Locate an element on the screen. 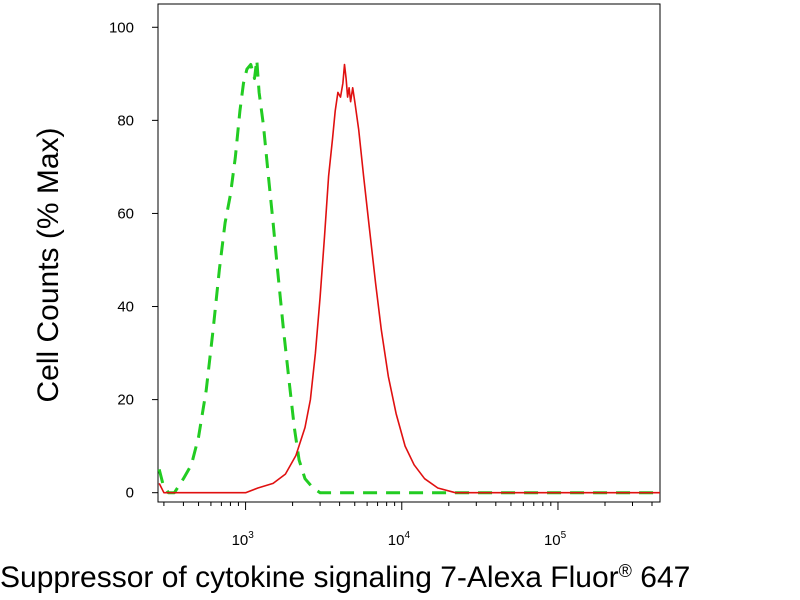  y-axis: 0 20 40 60 80 100 is located at coordinates (133, 260).